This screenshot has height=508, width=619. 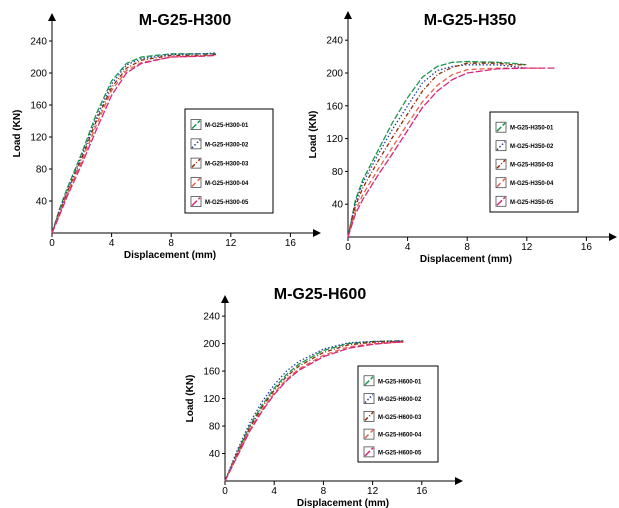 I want to click on legend-item: M-G25-H300-02, so click(x=219, y=144).